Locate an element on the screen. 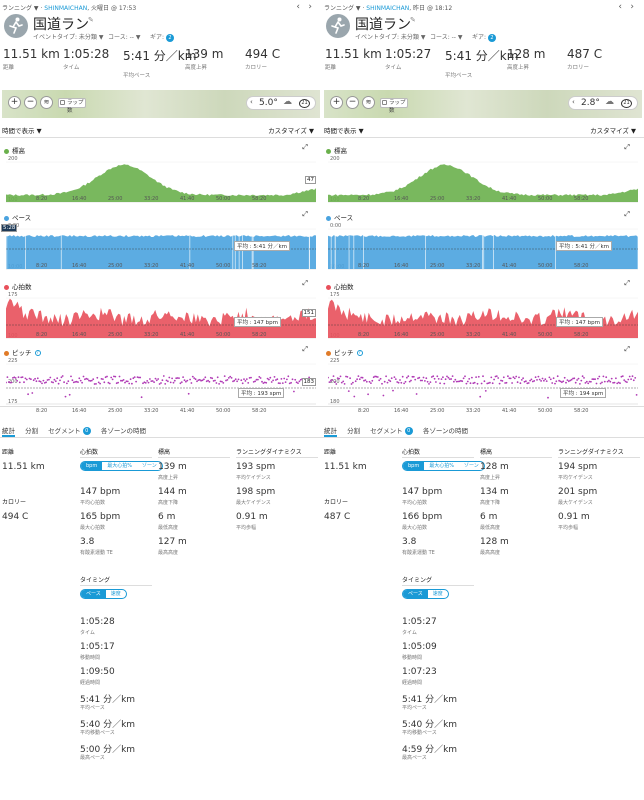 The width and height of the screenshot is (644, 800). map-strip: + − ≋ ラップ数 ‹ 5.0° ☁ 21 is located at coordinates (161, 104).